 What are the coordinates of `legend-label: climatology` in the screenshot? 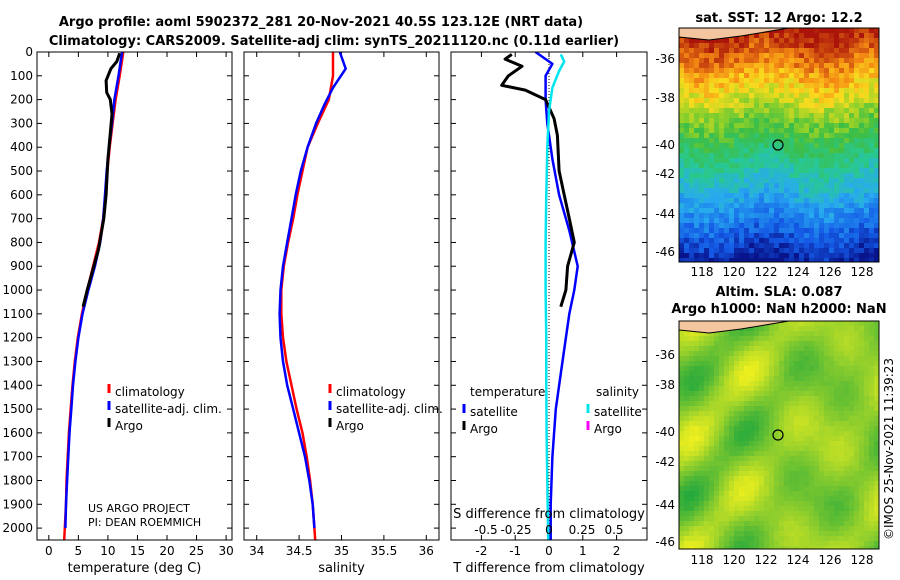 It's located at (150, 392).